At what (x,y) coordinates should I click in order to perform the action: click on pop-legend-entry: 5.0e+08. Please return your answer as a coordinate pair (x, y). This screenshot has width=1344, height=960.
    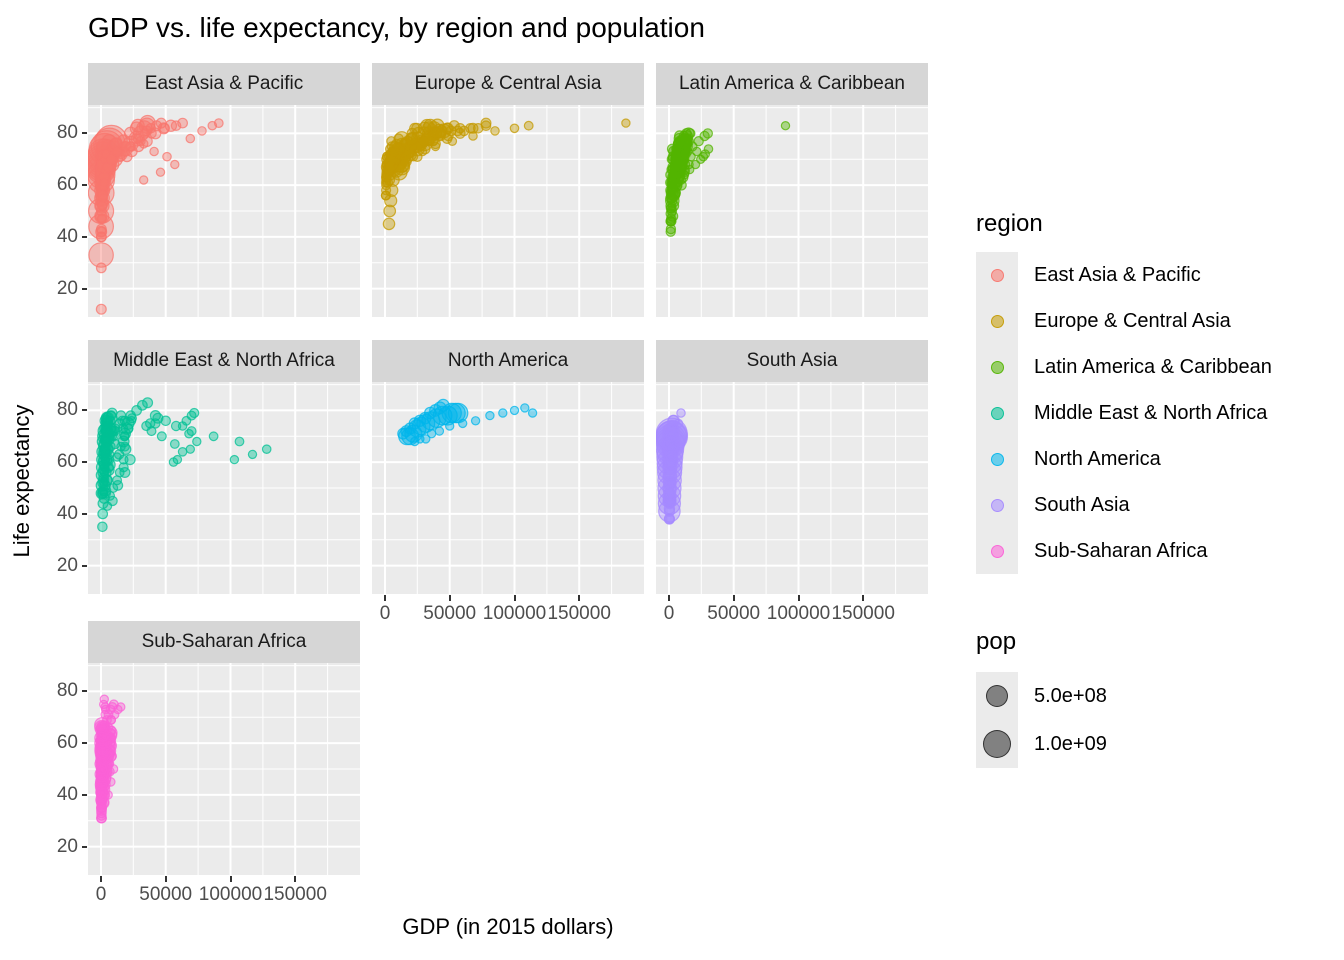
    Looking at the image, I should click on (1041, 696).